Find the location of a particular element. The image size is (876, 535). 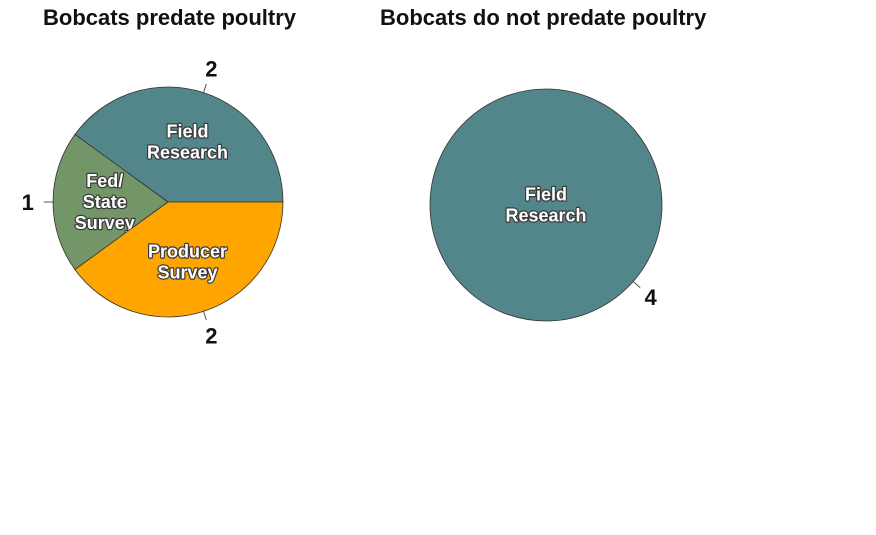

slice-count-fed-state-survey: 1 is located at coordinates (28, 202).